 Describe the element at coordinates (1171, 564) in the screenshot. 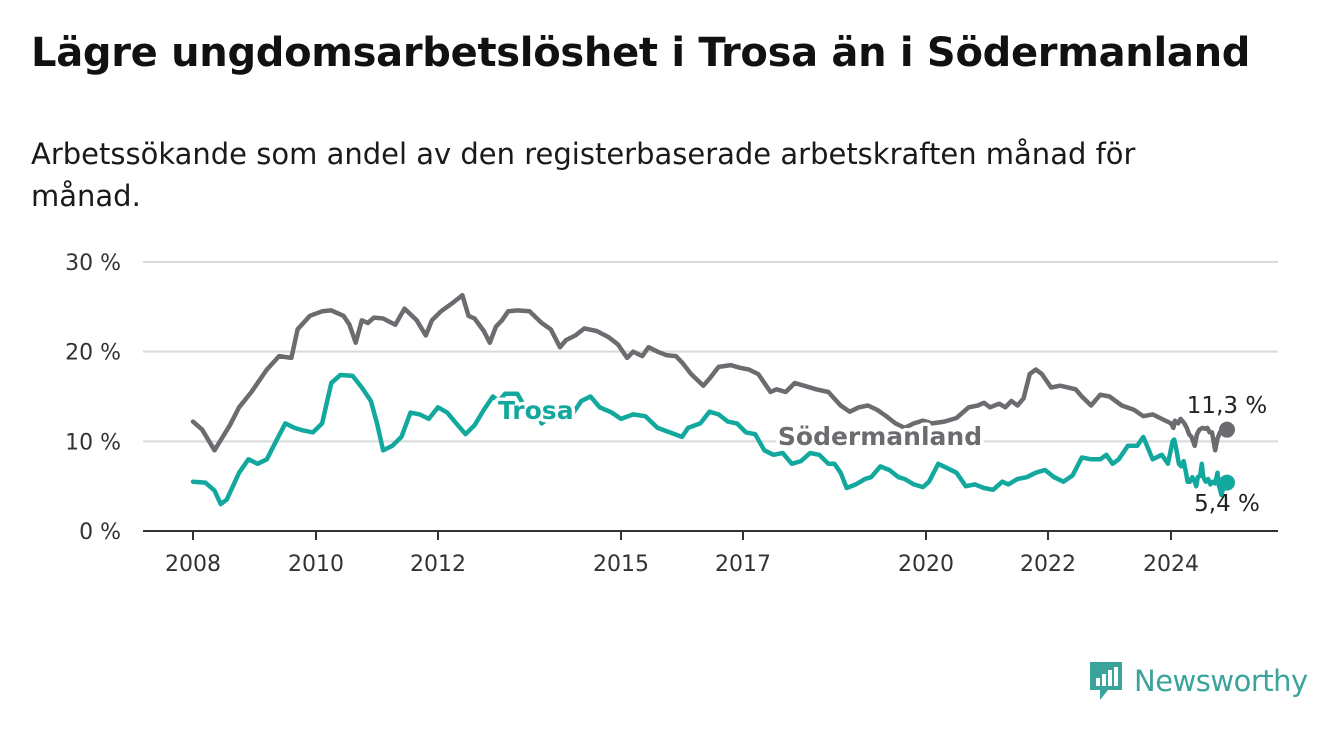

I see `x-tick-label: 2024` at that location.